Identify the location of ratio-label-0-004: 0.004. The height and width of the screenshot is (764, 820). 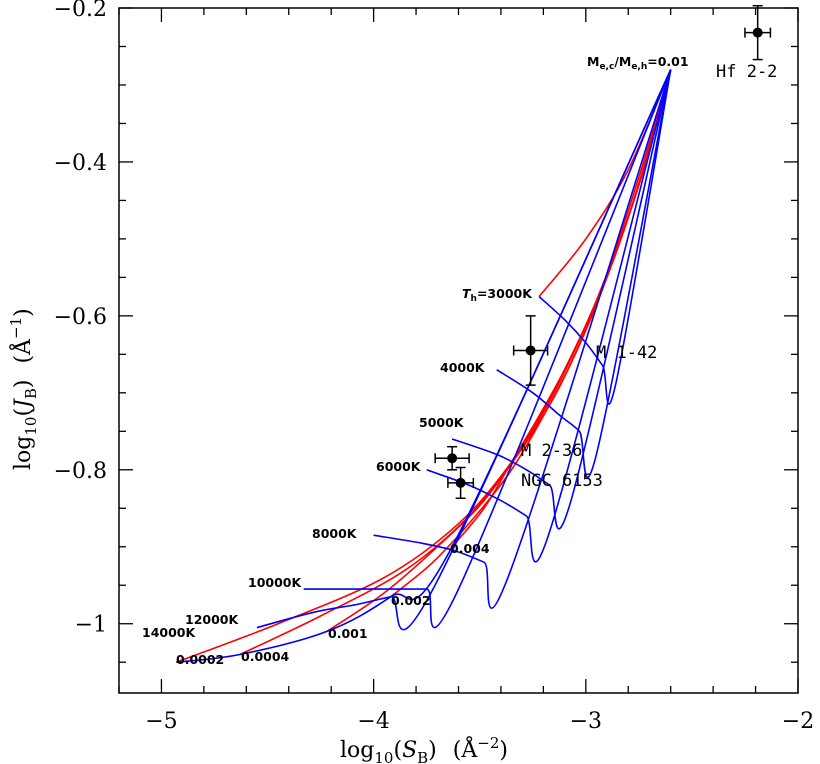
(470, 548).